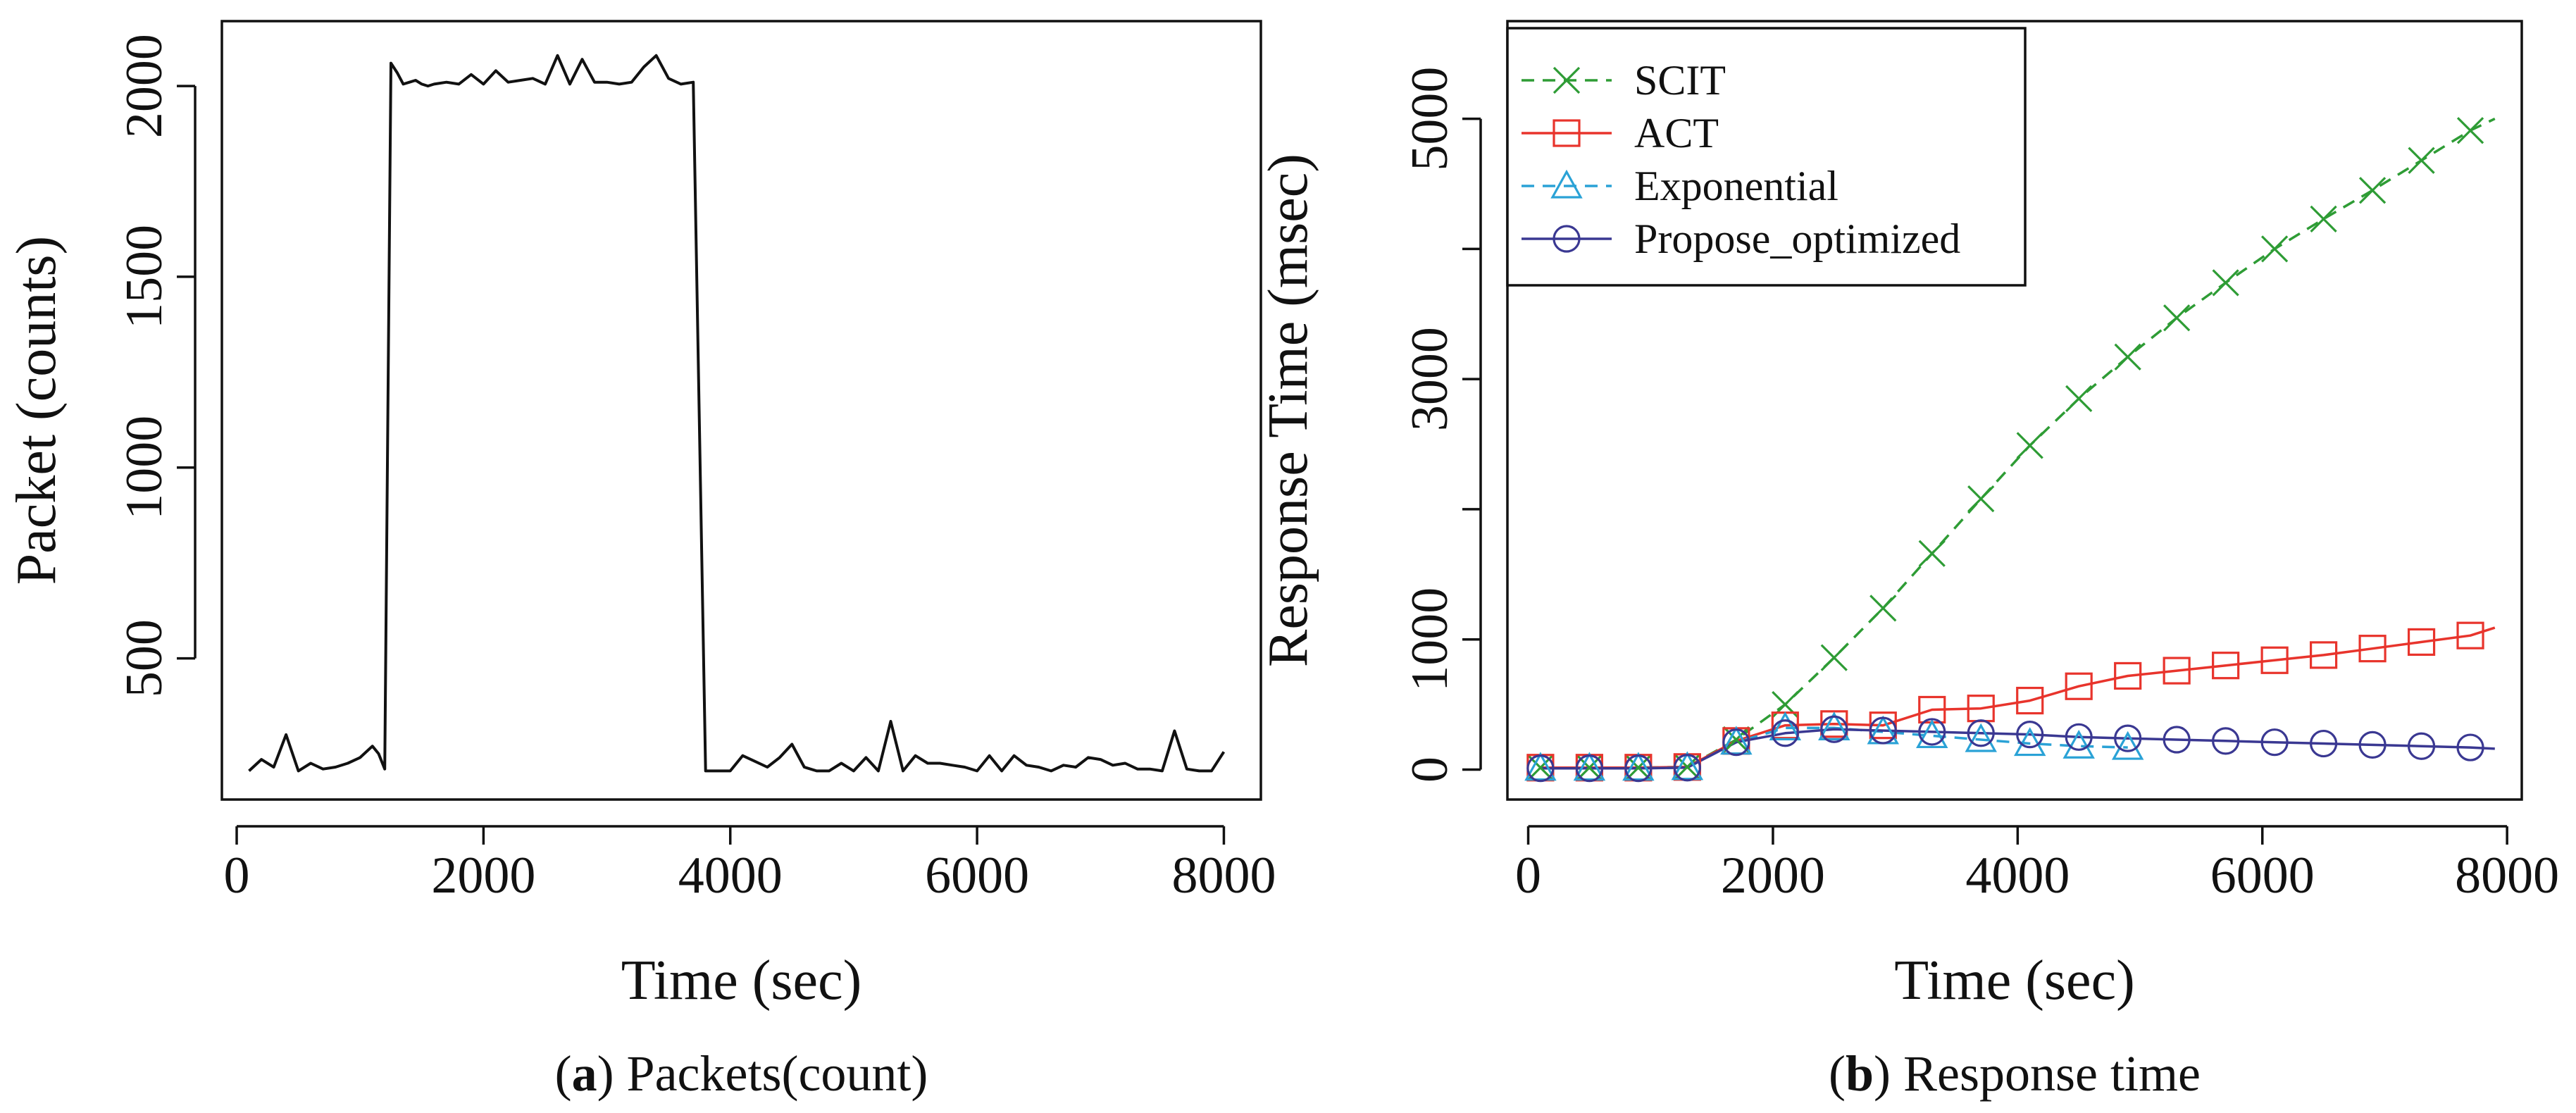 The height and width of the screenshot is (1113, 2576). Describe the element at coordinates (144, 658) in the screenshot. I see `a-y-tick-label: 500` at that location.